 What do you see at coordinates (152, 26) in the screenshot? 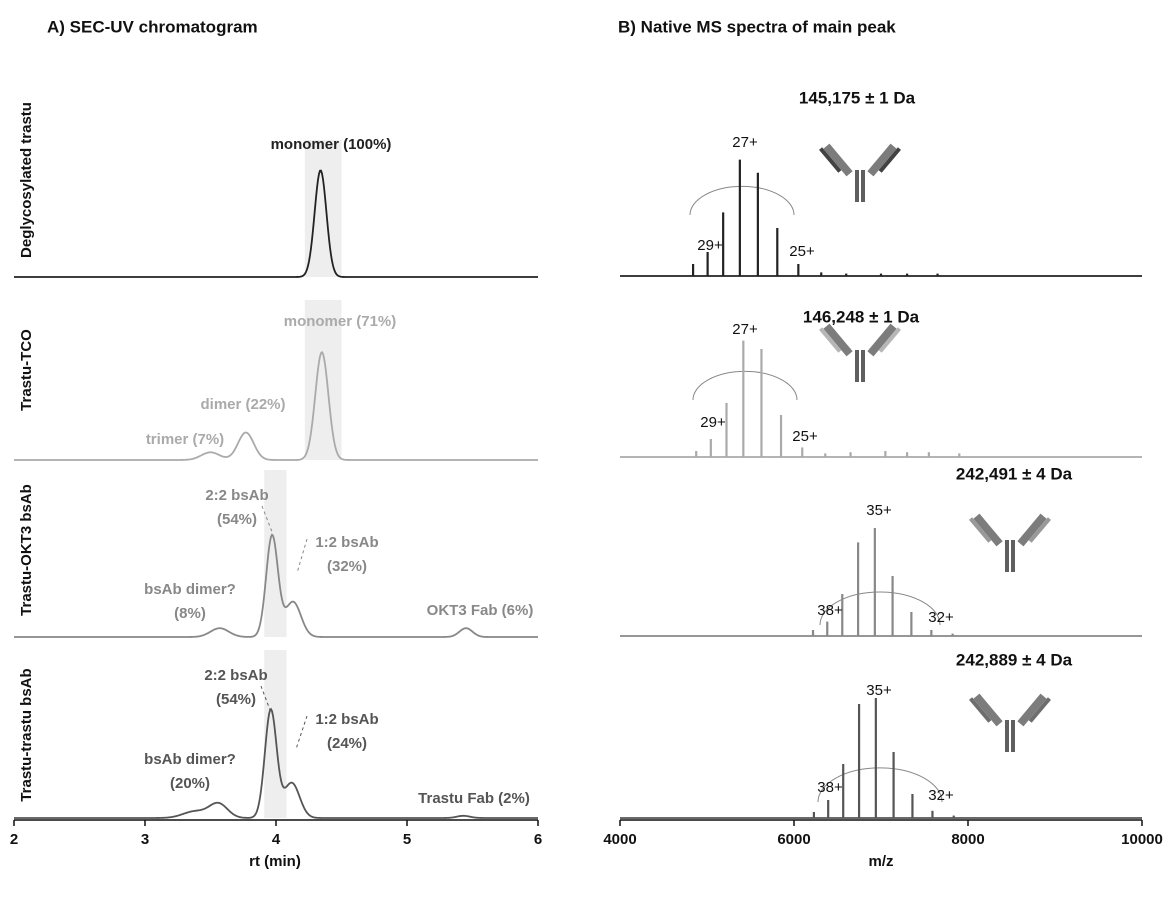
I see `panel-title: A) SEC-UV chromatogram` at bounding box center [152, 26].